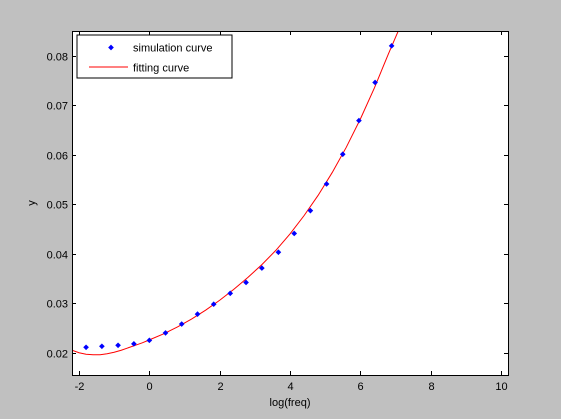  Describe the element at coordinates (57, 206) in the screenshot. I see `y-tick-label: 0.05` at that location.